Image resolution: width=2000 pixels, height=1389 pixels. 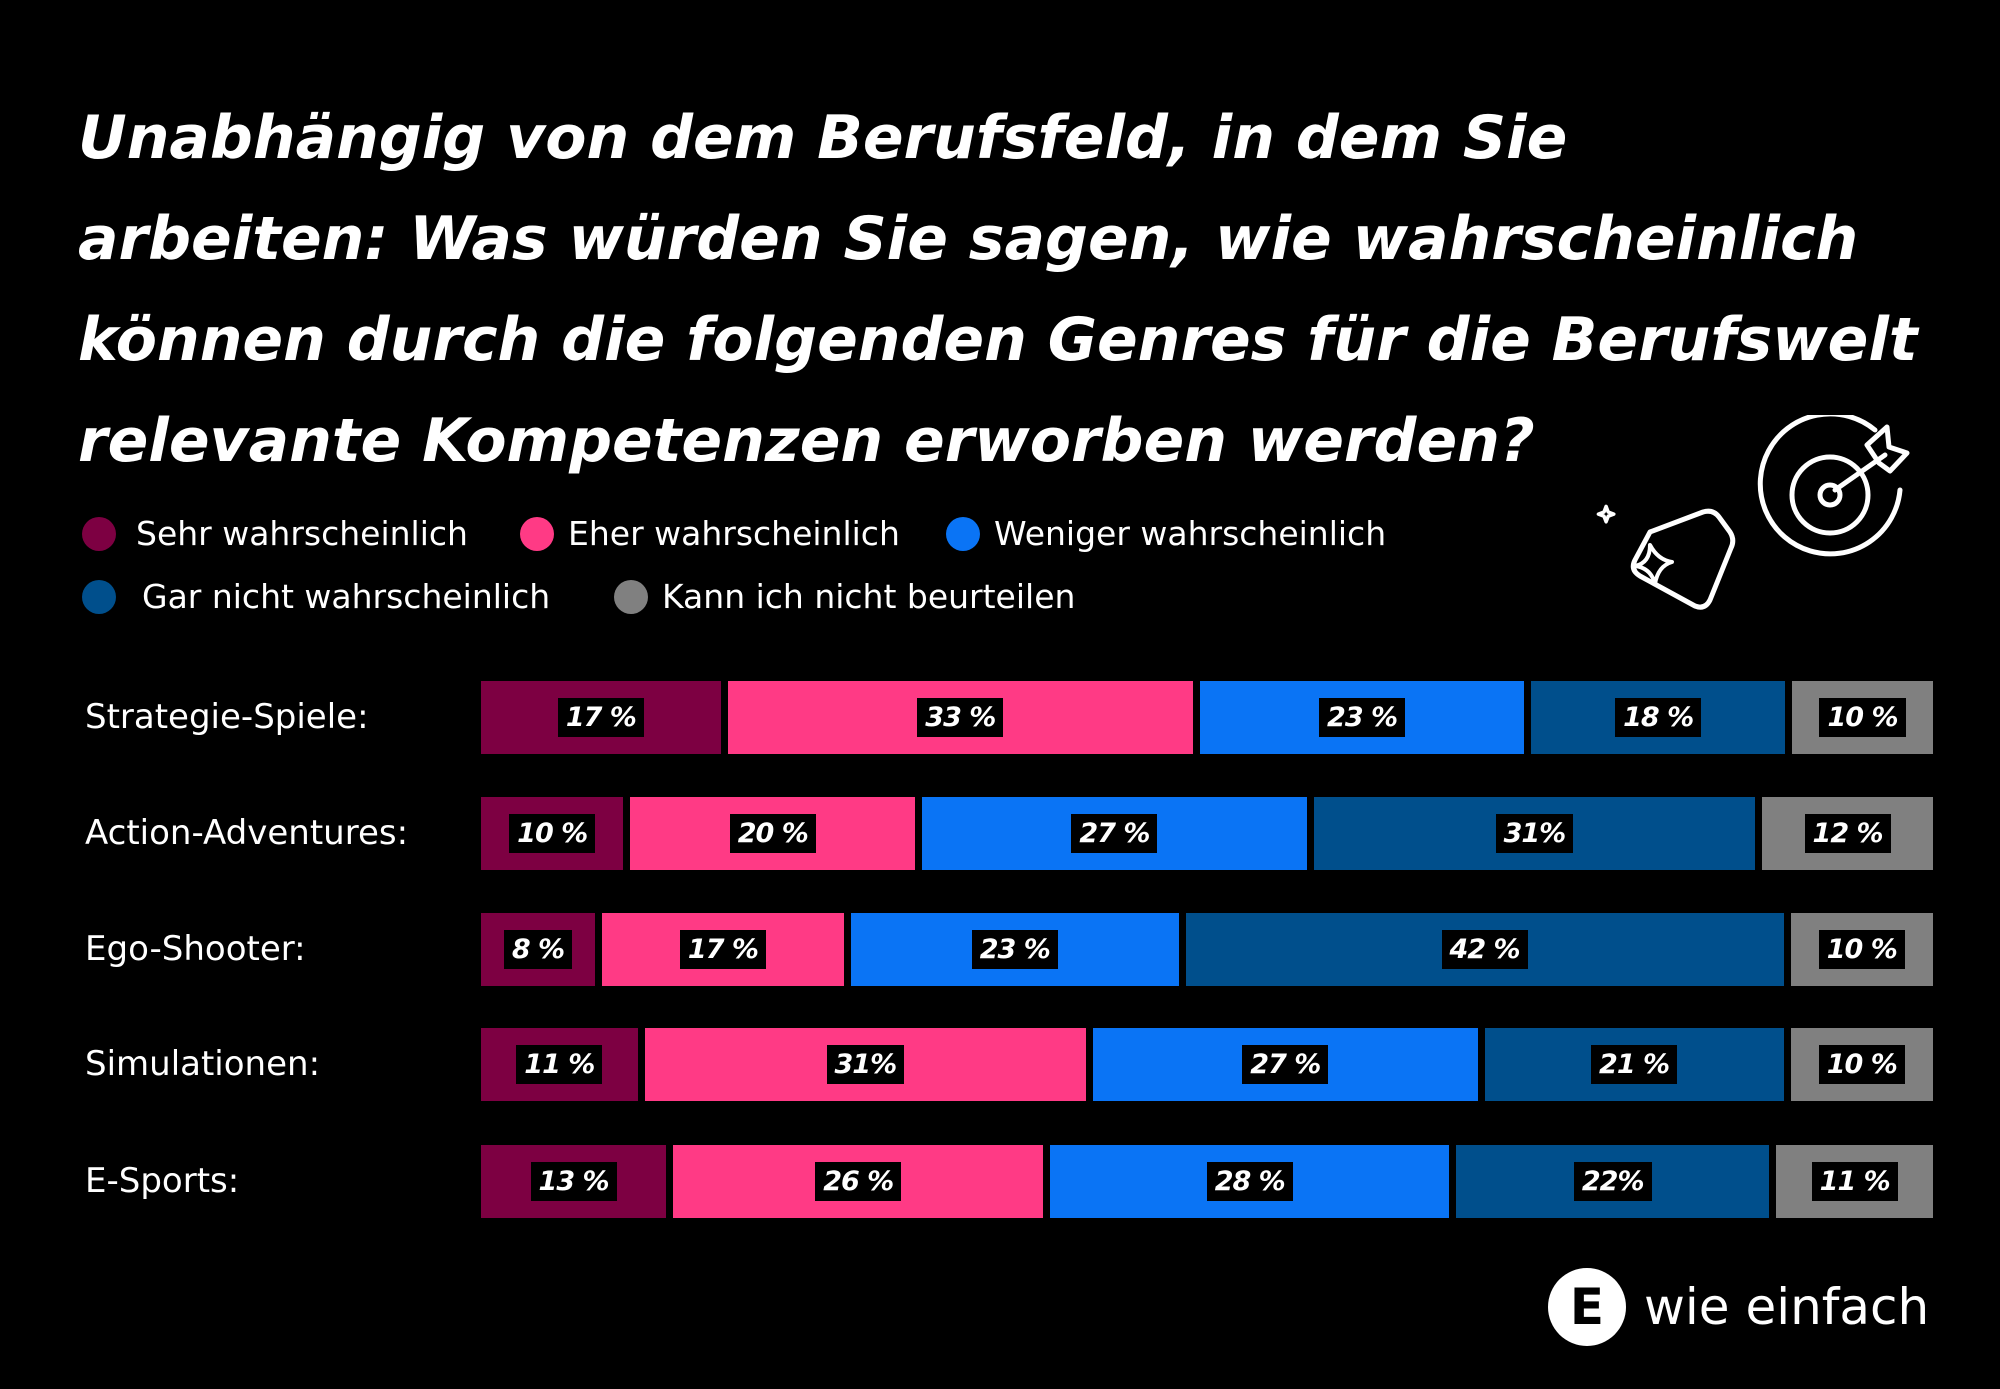 What do you see at coordinates (162, 1181) in the screenshot?
I see `category-label: E-Sports:` at bounding box center [162, 1181].